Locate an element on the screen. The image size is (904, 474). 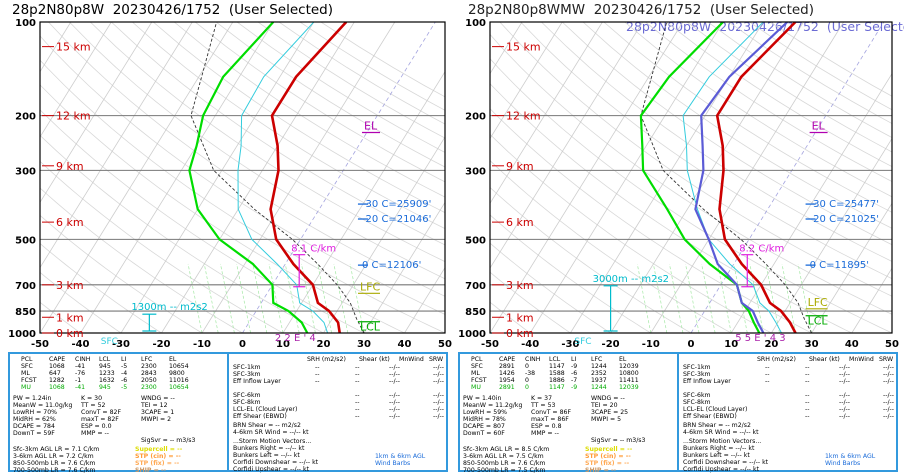
pressure-tick-label: 500 is located at coordinates (25, 240).